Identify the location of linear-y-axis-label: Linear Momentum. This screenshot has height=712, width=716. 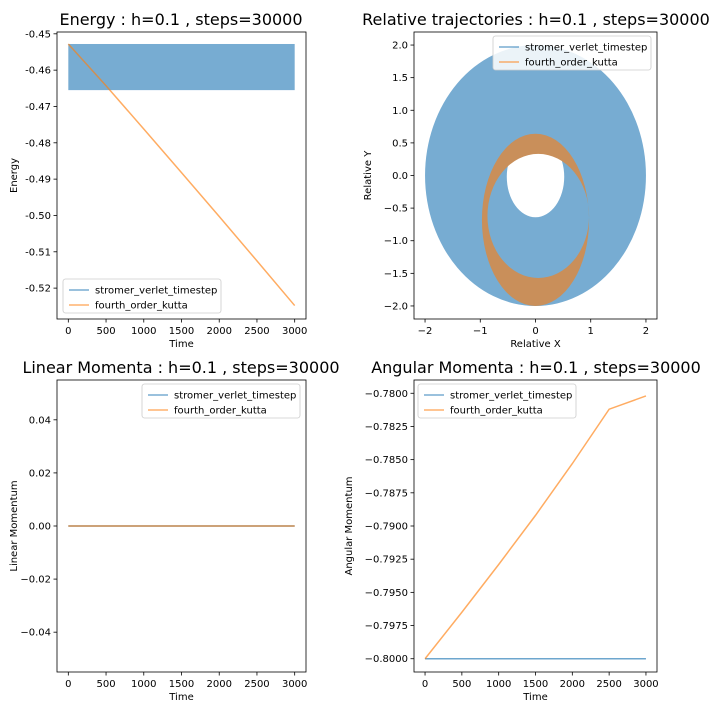
(14, 525).